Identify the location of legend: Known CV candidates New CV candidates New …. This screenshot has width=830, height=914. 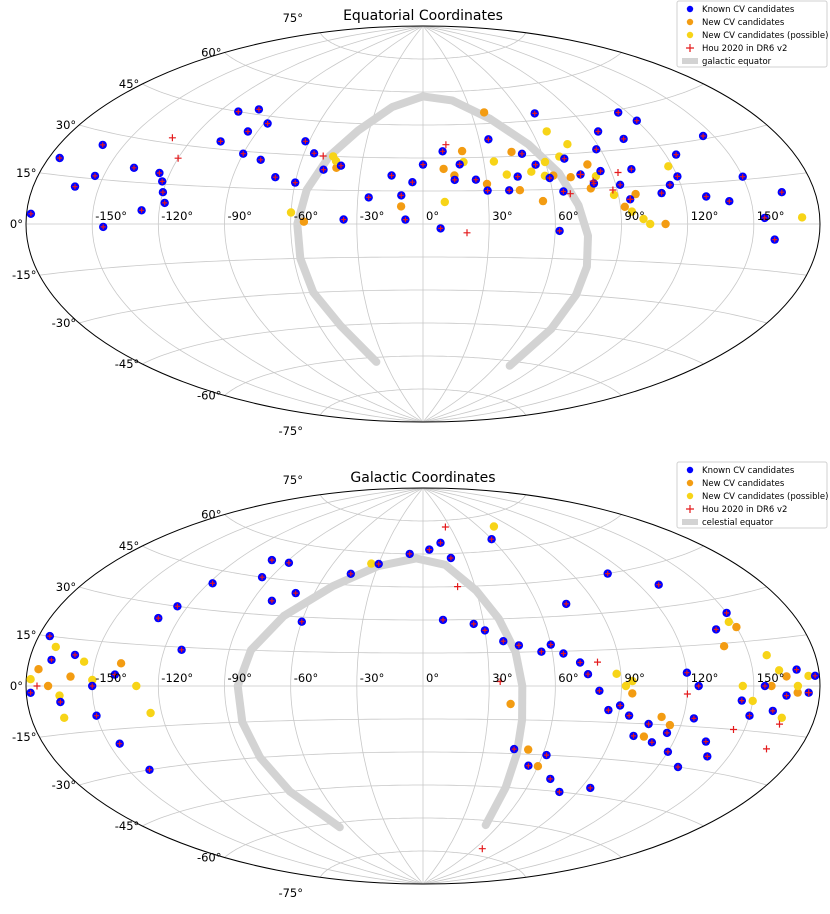
(752, 34).